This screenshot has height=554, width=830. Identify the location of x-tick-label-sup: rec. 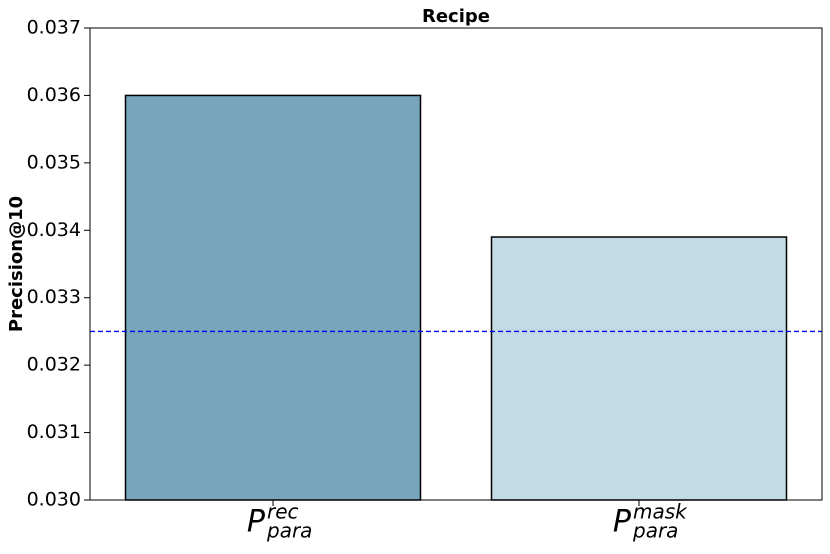
(283, 512).